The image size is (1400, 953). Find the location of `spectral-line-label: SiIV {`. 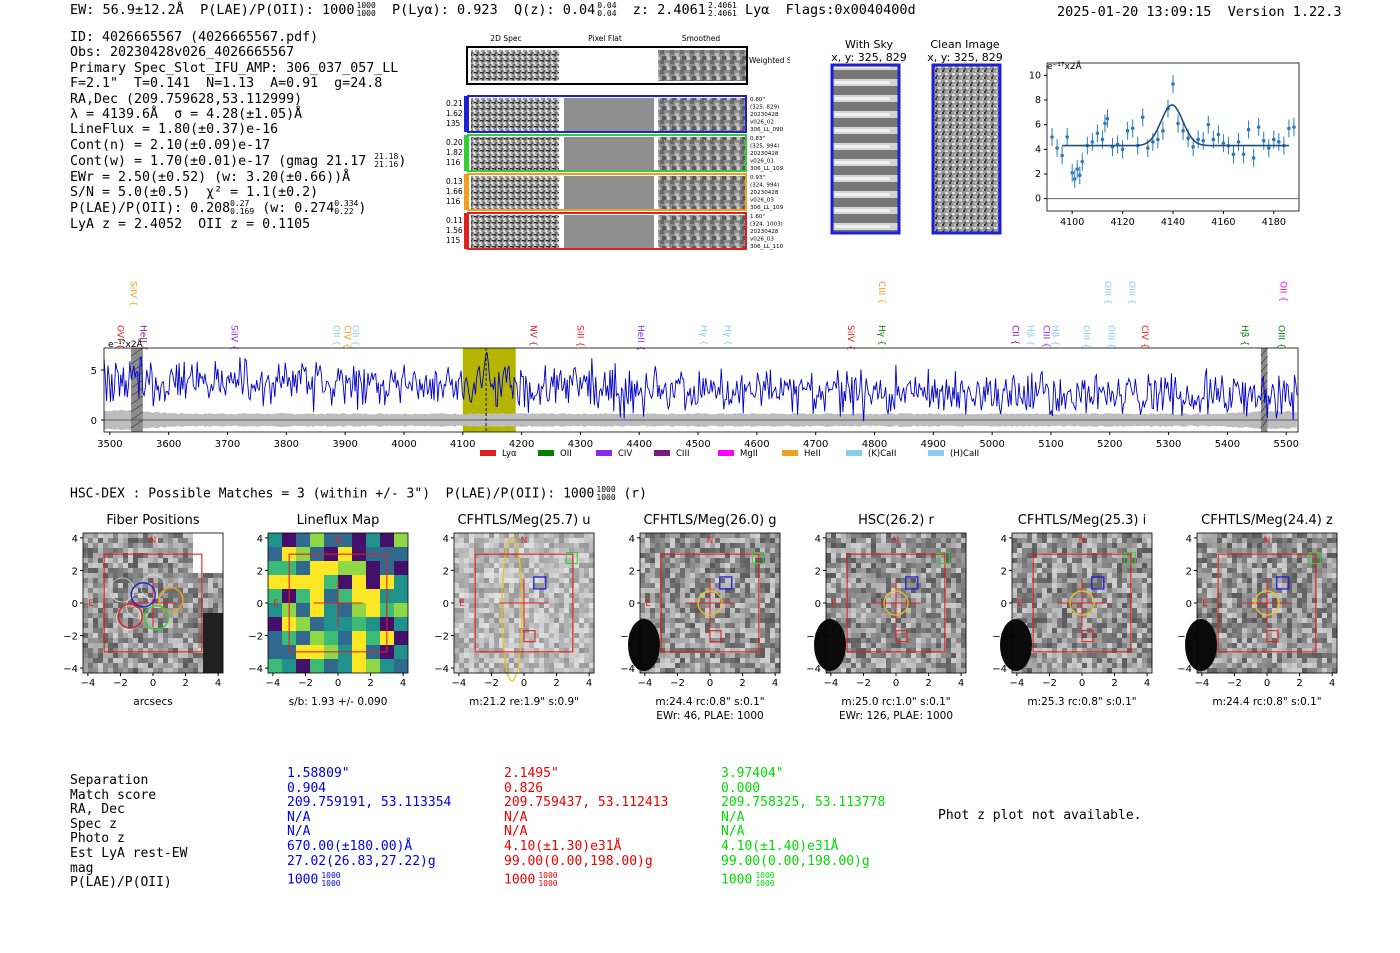

spectral-line-label: SiIV { is located at coordinates (234, 338).